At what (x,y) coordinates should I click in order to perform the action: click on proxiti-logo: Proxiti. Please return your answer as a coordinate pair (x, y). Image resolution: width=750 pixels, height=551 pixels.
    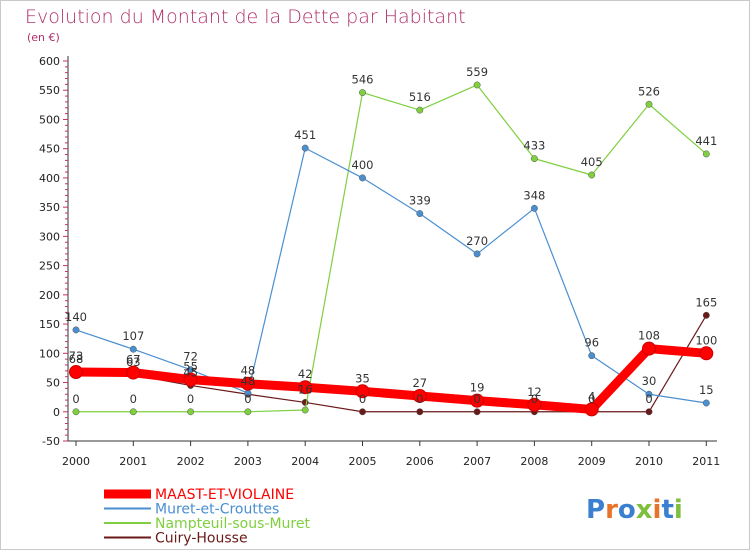
    Looking at the image, I should click on (634, 510).